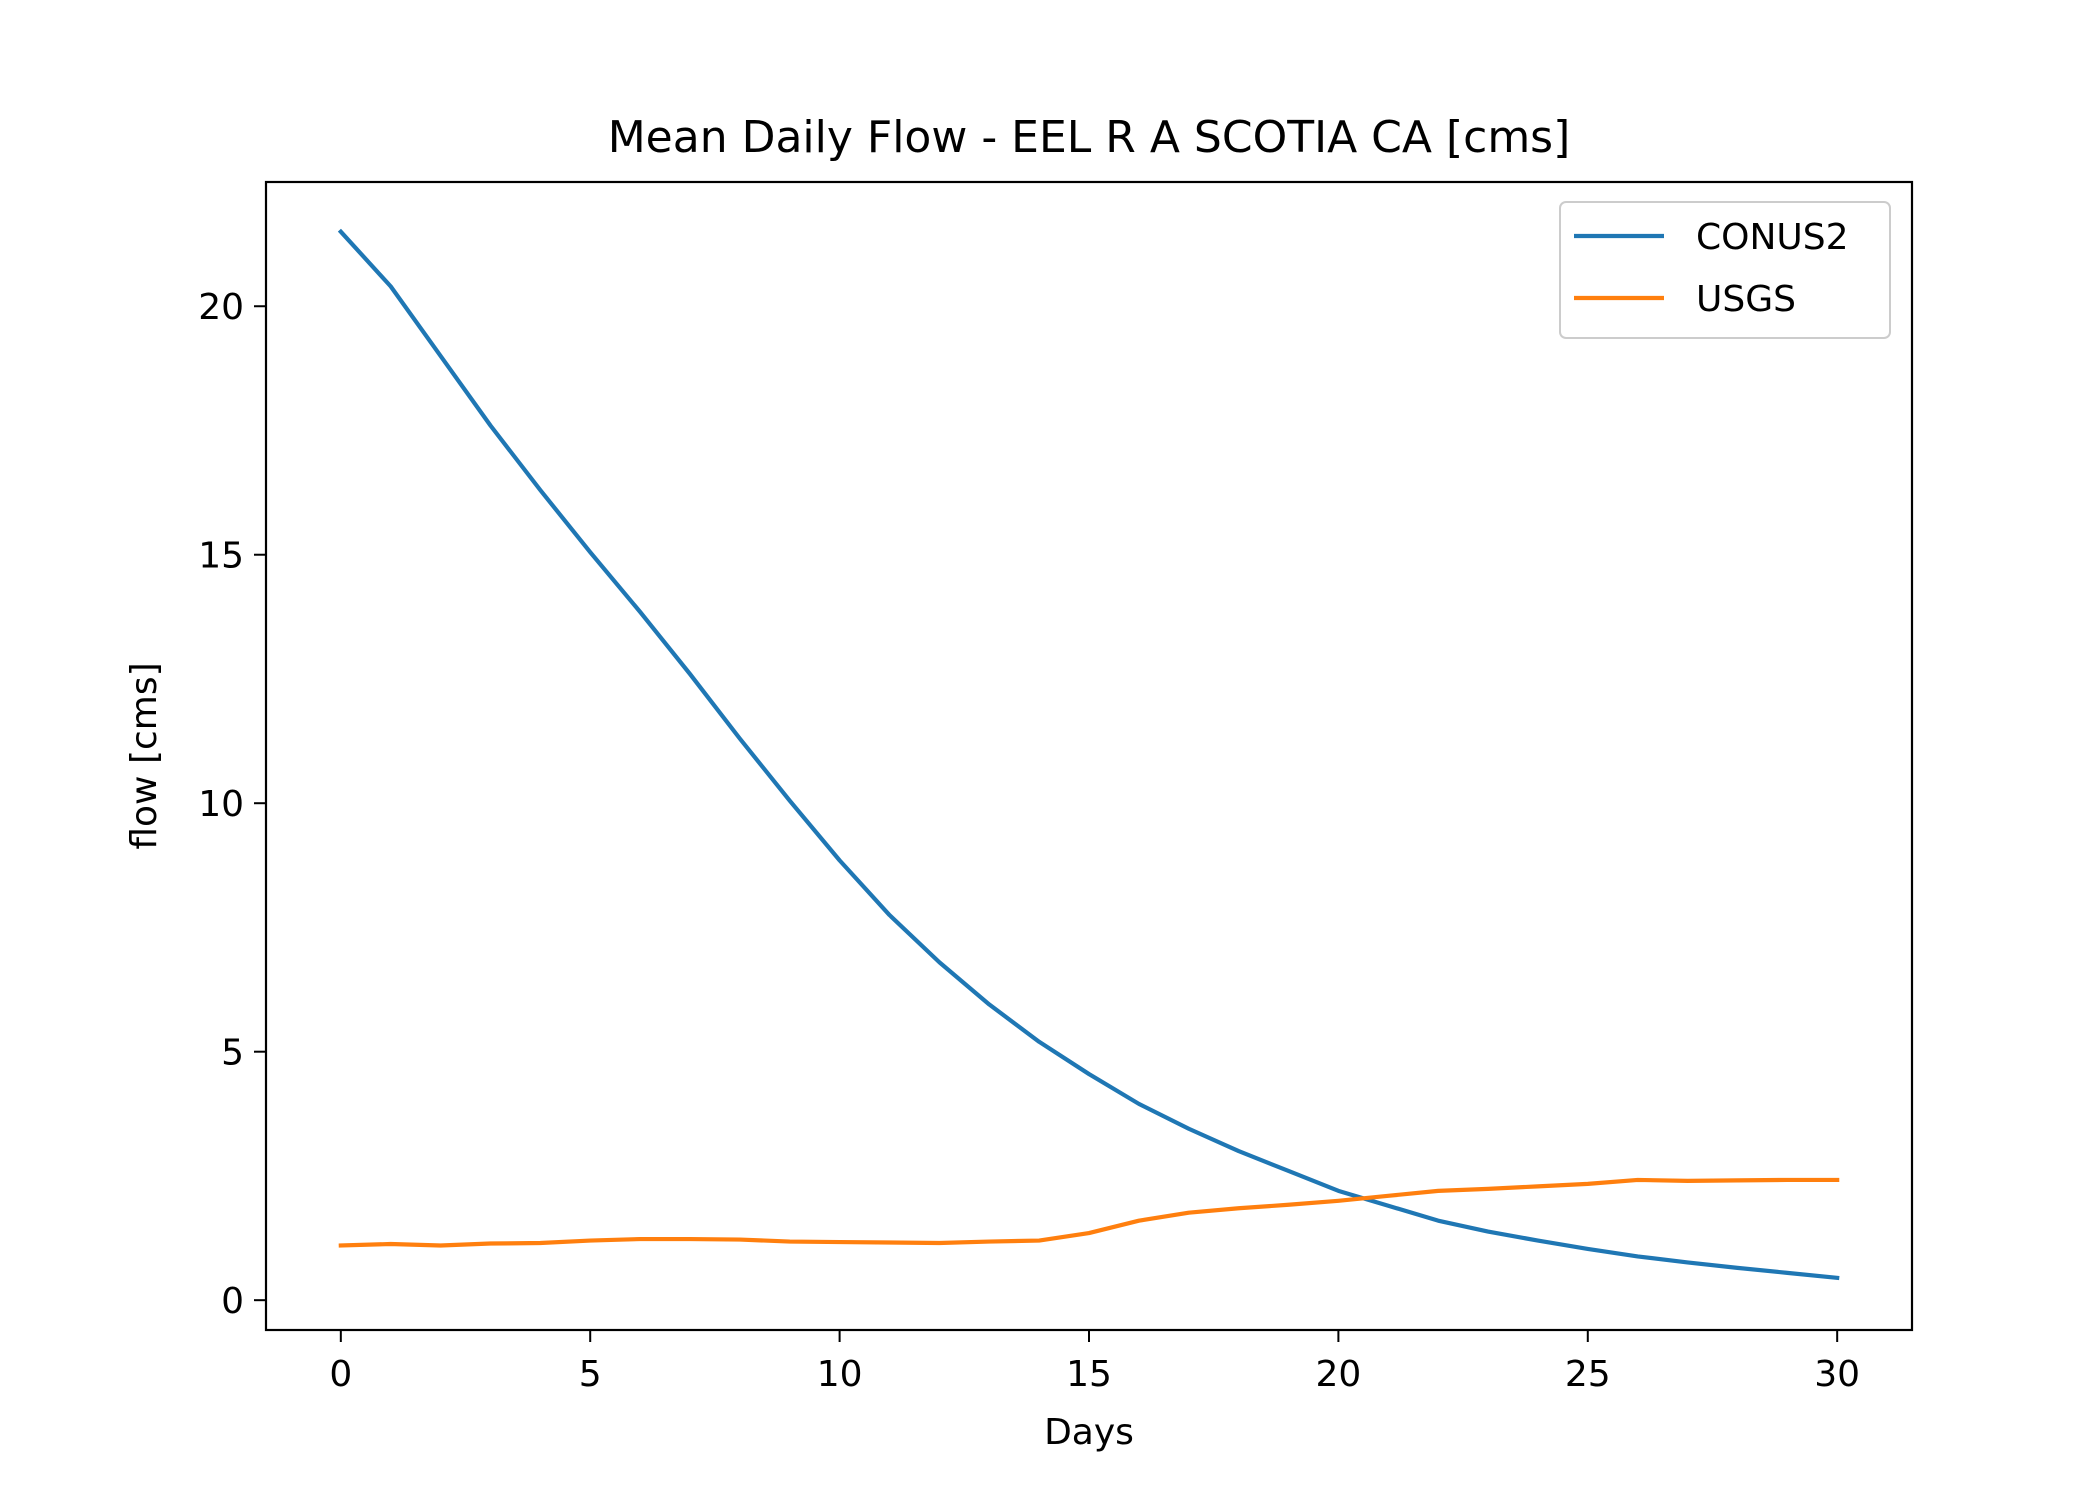 The height and width of the screenshot is (1505, 2100). I want to click on x-tick-label: 5, so click(590, 1374).